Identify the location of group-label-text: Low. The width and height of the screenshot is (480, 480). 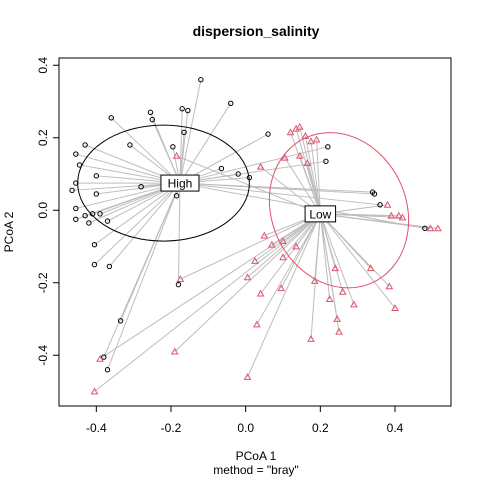
(320, 214).